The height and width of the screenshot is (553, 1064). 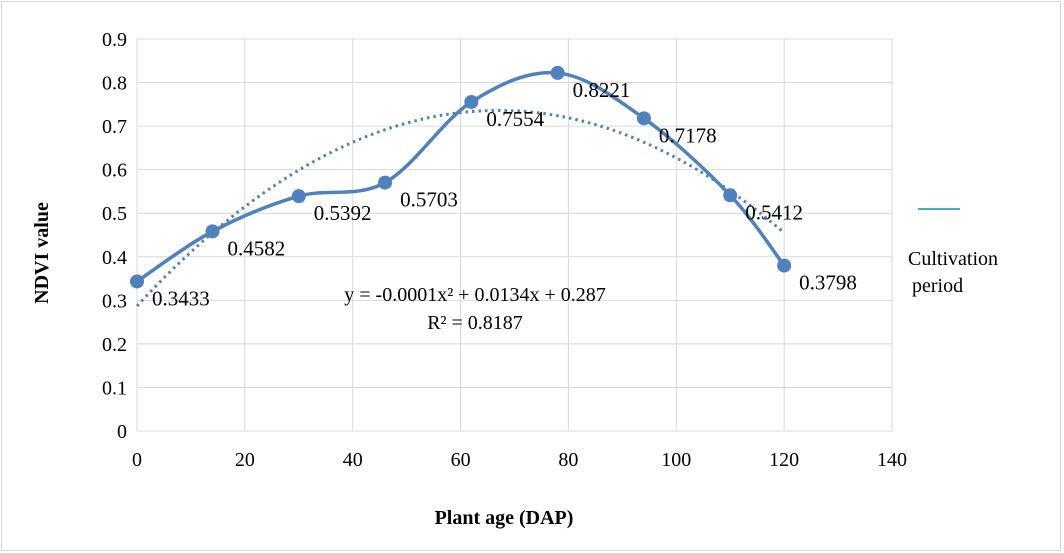 What do you see at coordinates (828, 283) in the screenshot?
I see `data-label: 0.3798` at bounding box center [828, 283].